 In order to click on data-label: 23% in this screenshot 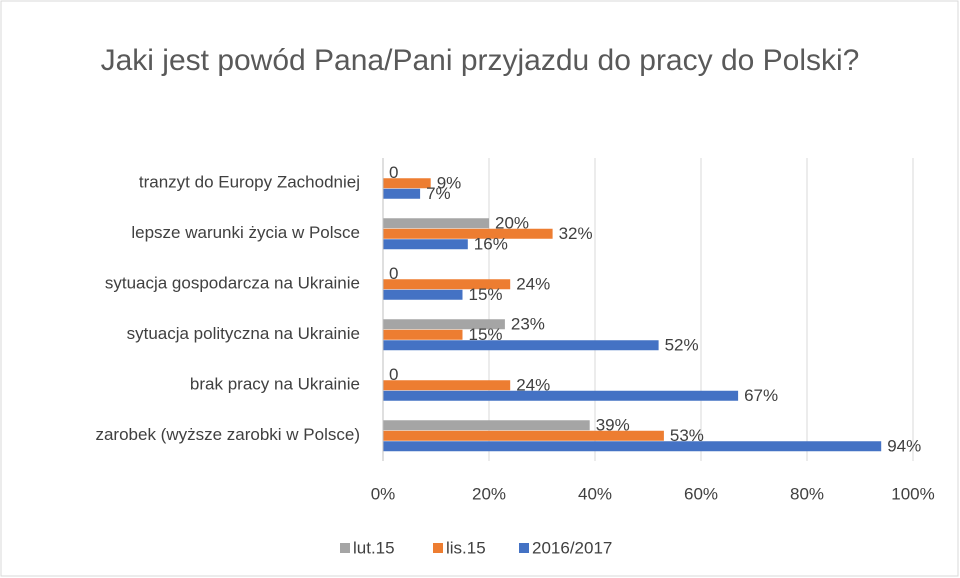, I will do `click(528, 324)`.